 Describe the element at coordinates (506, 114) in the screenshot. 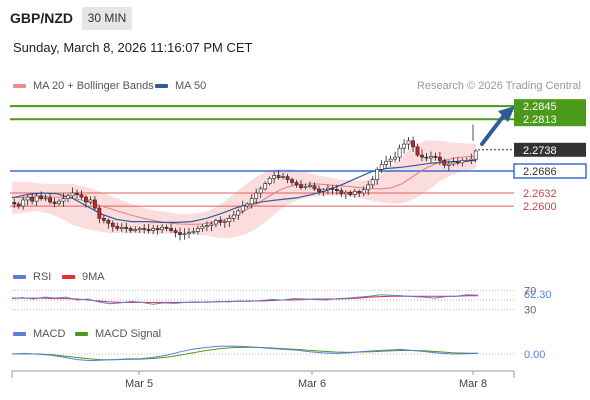

I see `projection-arrowhead` at that location.